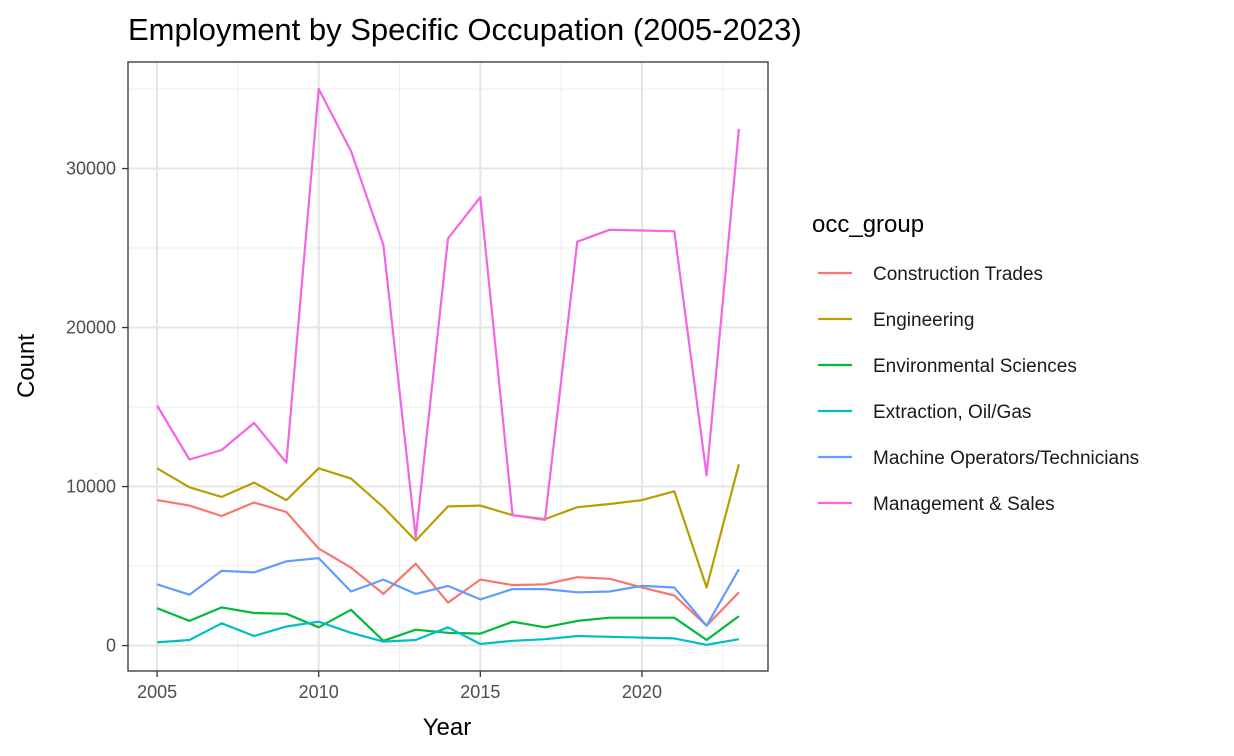  What do you see at coordinates (319, 692) in the screenshot?
I see `x-tick-label: 2010` at bounding box center [319, 692].